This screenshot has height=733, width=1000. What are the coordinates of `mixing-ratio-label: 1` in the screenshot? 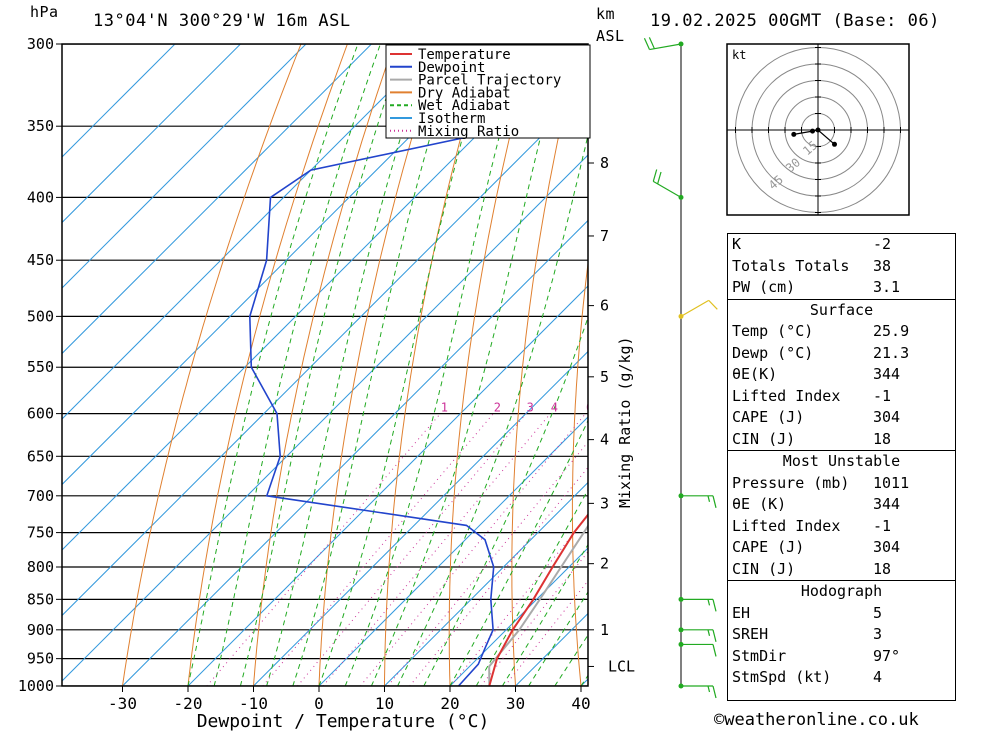 It's located at (444, 408).